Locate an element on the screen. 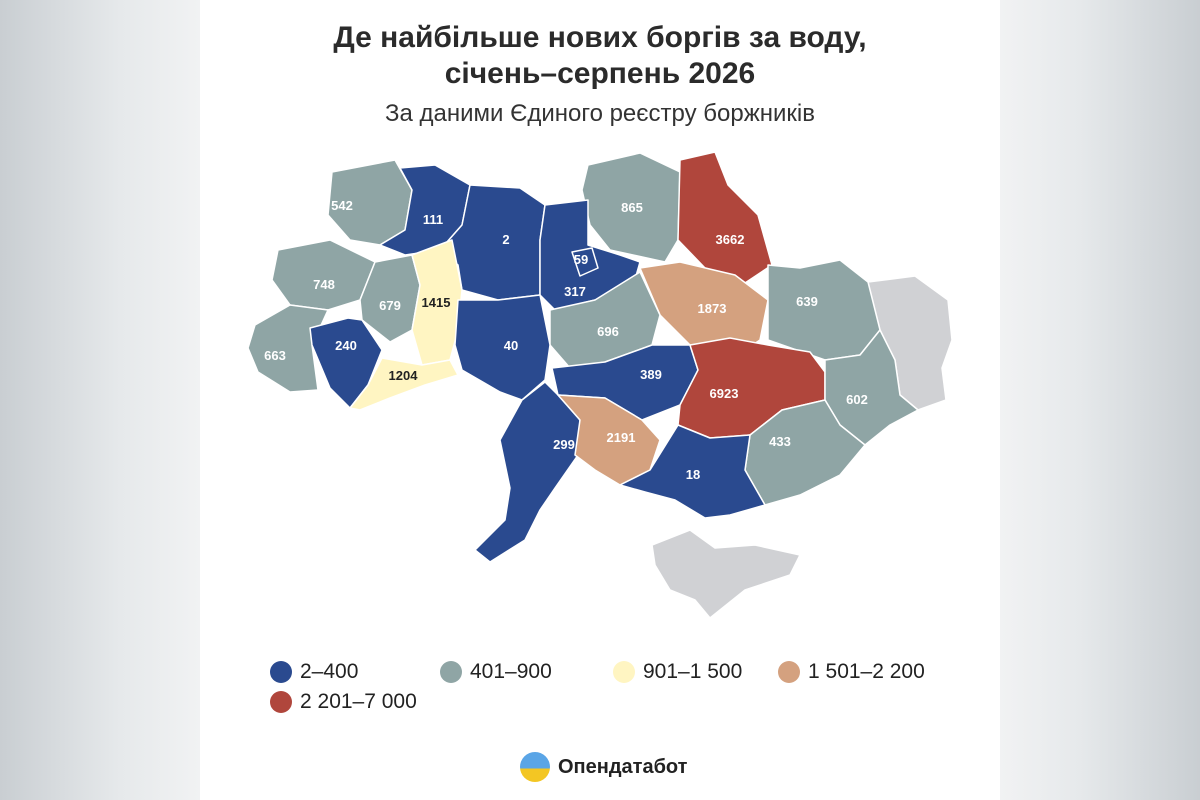  title-line-2: січень–серпень 2026 is located at coordinates (600, 73).